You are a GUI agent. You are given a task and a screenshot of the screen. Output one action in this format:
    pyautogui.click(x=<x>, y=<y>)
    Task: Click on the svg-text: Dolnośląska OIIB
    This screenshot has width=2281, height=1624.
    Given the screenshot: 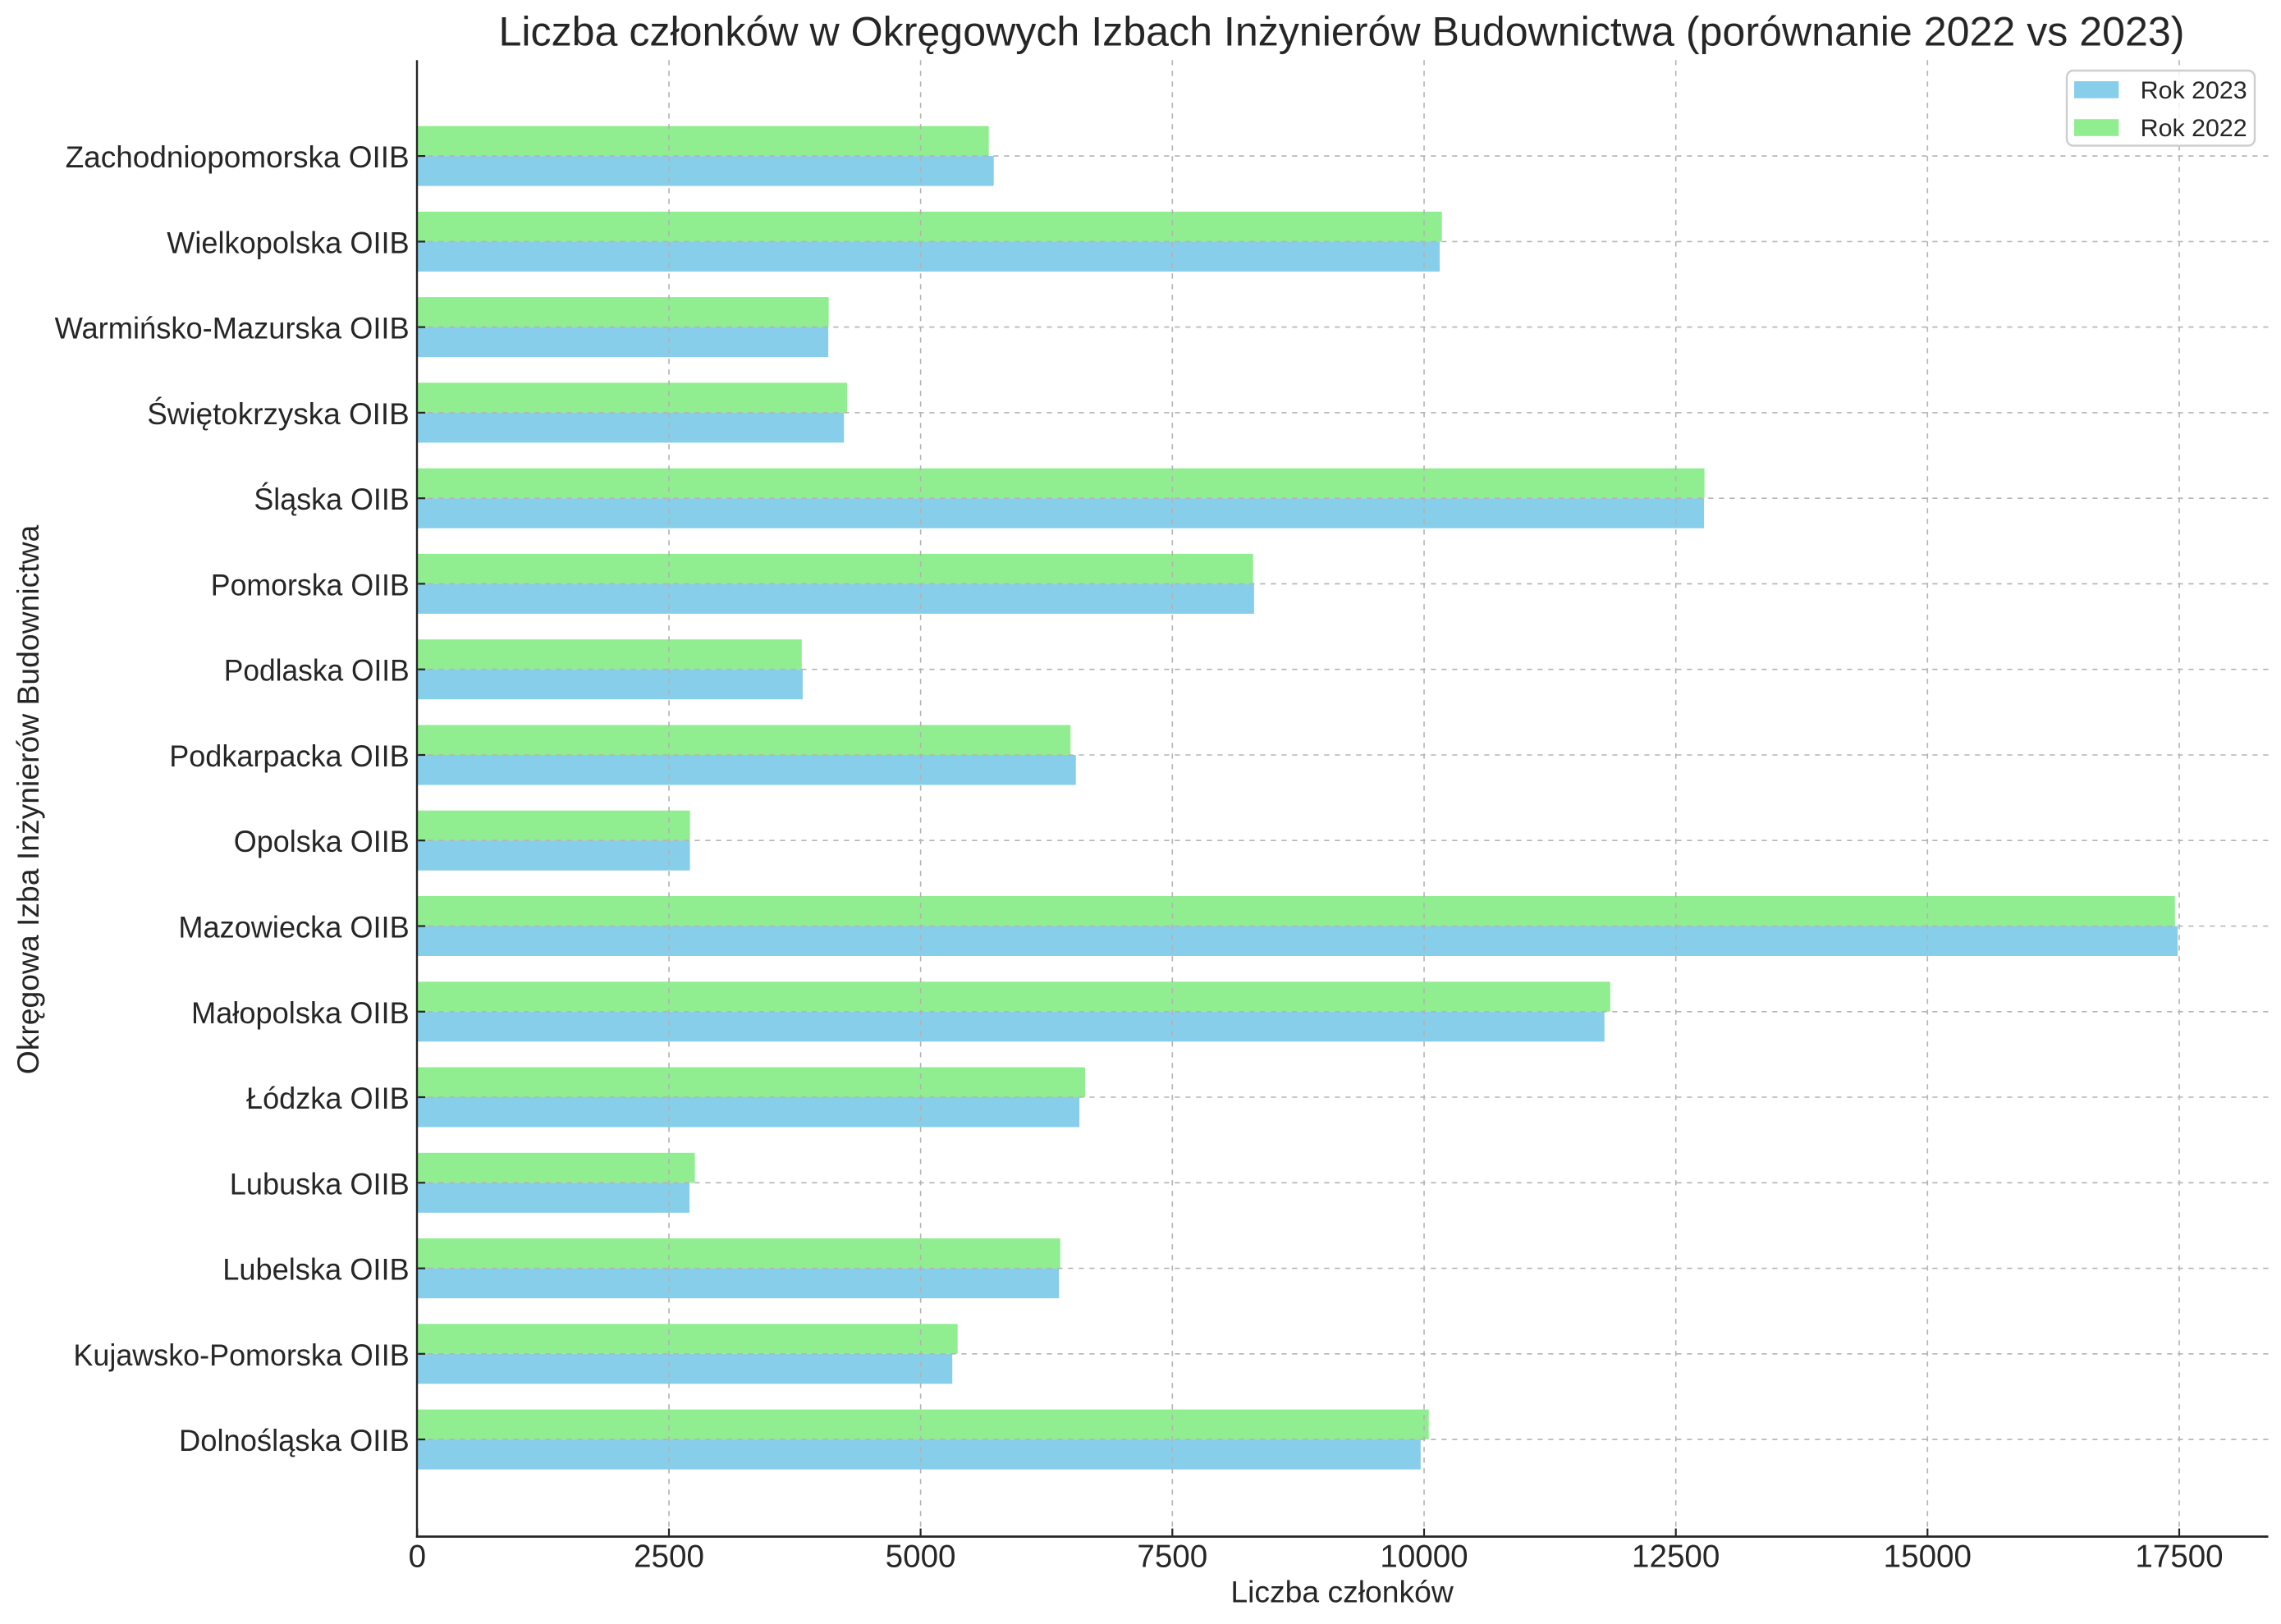 What is the action you would take?
    pyautogui.click(x=294, y=1440)
    